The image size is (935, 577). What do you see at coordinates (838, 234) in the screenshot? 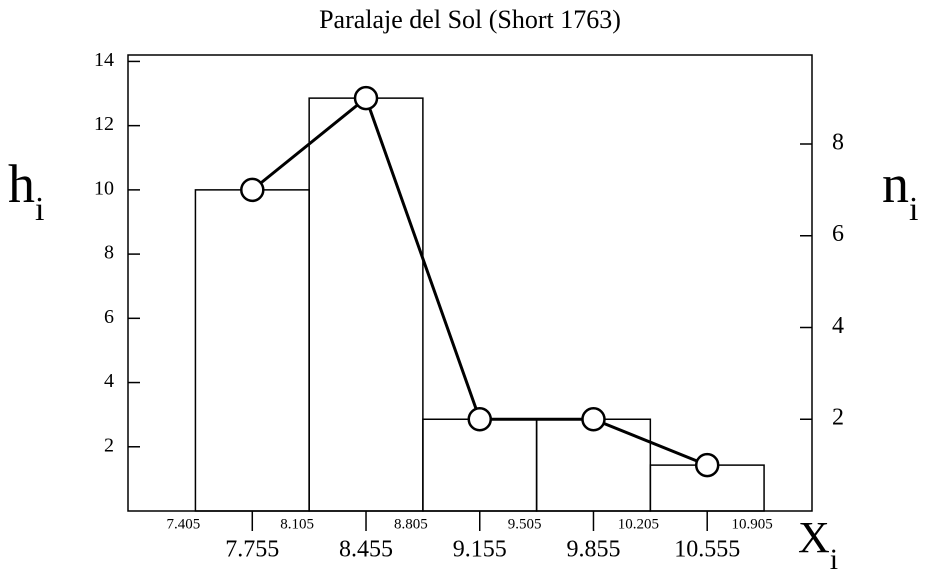
I see `y2-tick-label: 6` at bounding box center [838, 234].